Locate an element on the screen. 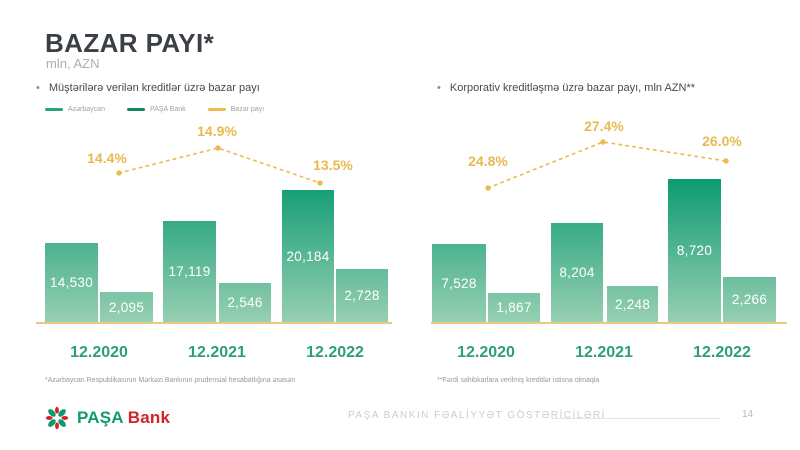 The height and width of the screenshot is (450, 800). category-label-left-2022: 12.2022 is located at coordinates (335, 352).